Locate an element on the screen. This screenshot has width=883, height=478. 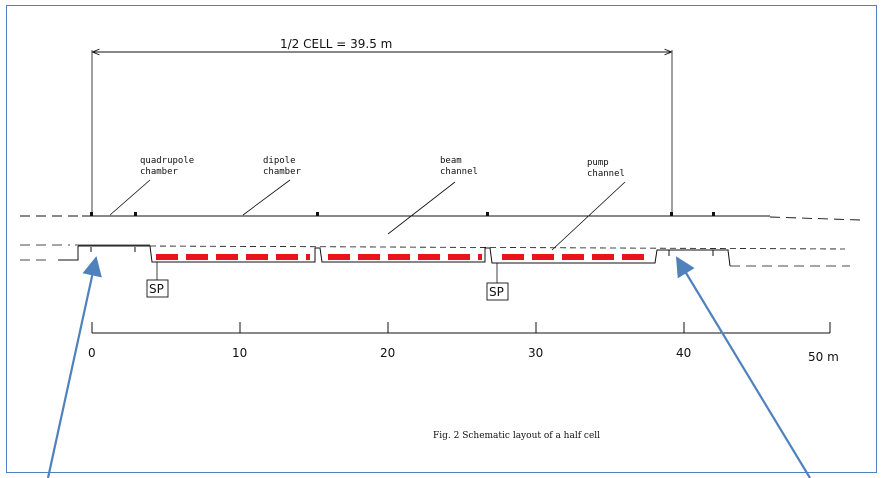
sputter-pump-1: SP is located at coordinates (157, 280).